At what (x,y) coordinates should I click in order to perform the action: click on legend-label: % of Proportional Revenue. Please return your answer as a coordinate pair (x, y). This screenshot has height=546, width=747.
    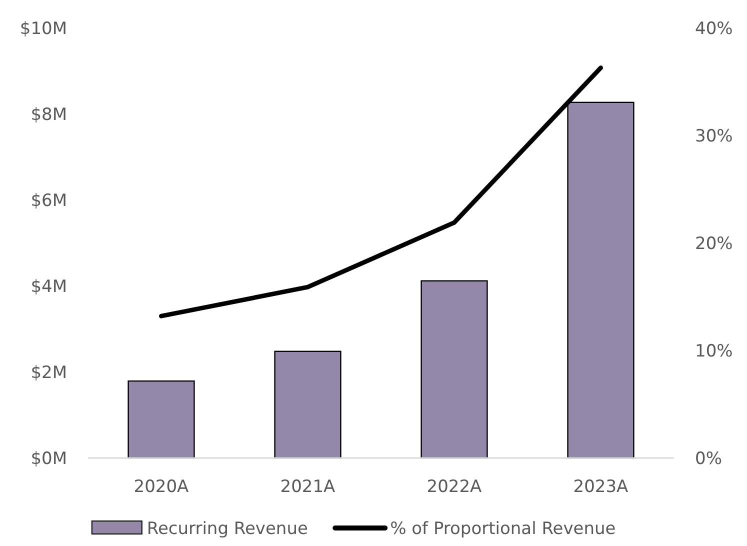
    Looking at the image, I should click on (503, 528).